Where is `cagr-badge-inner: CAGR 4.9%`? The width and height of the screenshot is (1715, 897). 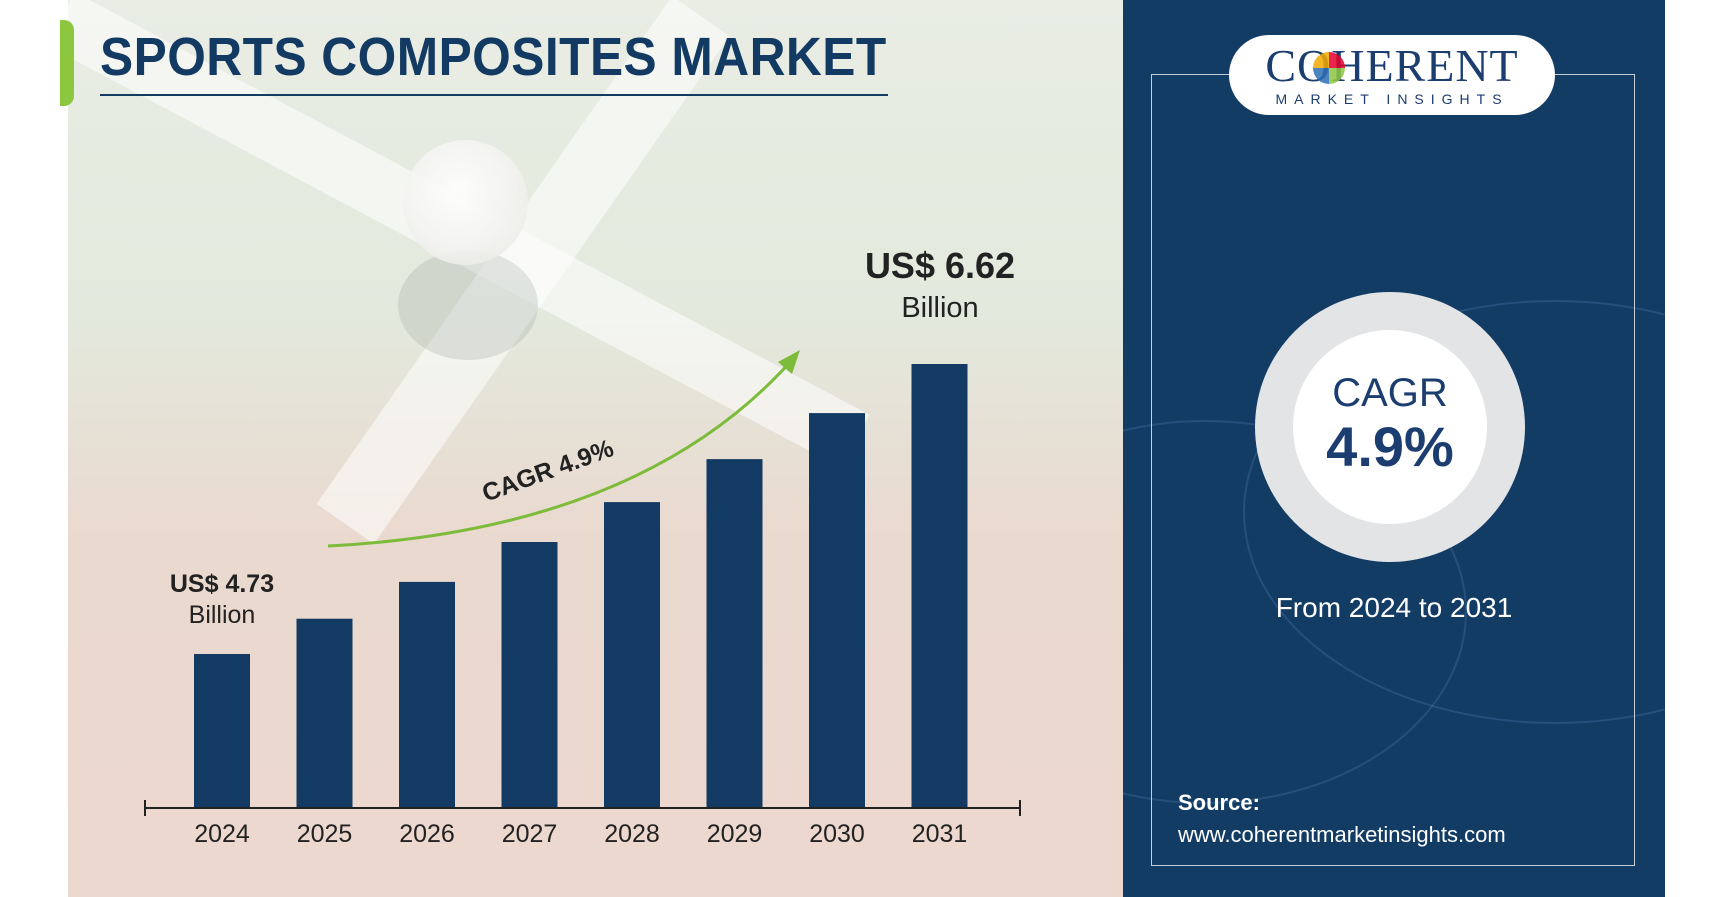
cagr-badge-inner: CAGR 4.9% is located at coordinates (1390, 427).